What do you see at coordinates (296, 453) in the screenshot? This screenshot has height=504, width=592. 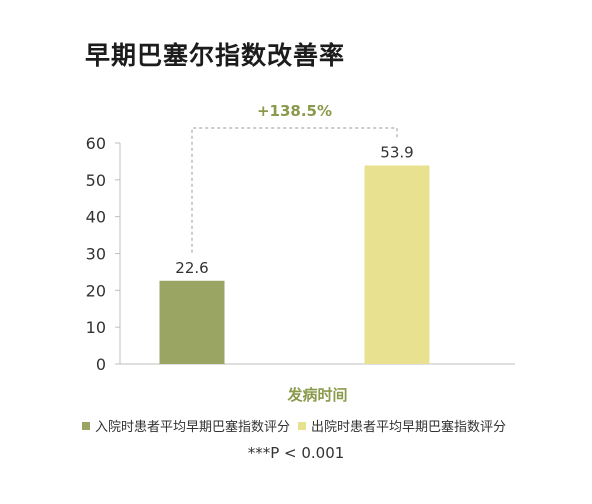 I see `significance-note: ***P < 0.001` at bounding box center [296, 453].